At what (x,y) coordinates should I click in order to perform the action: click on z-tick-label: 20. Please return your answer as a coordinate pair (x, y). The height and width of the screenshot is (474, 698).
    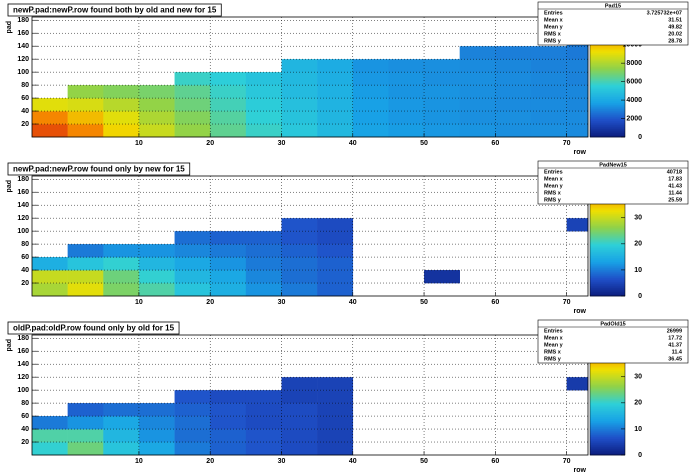
    Looking at the image, I should click on (638, 244).